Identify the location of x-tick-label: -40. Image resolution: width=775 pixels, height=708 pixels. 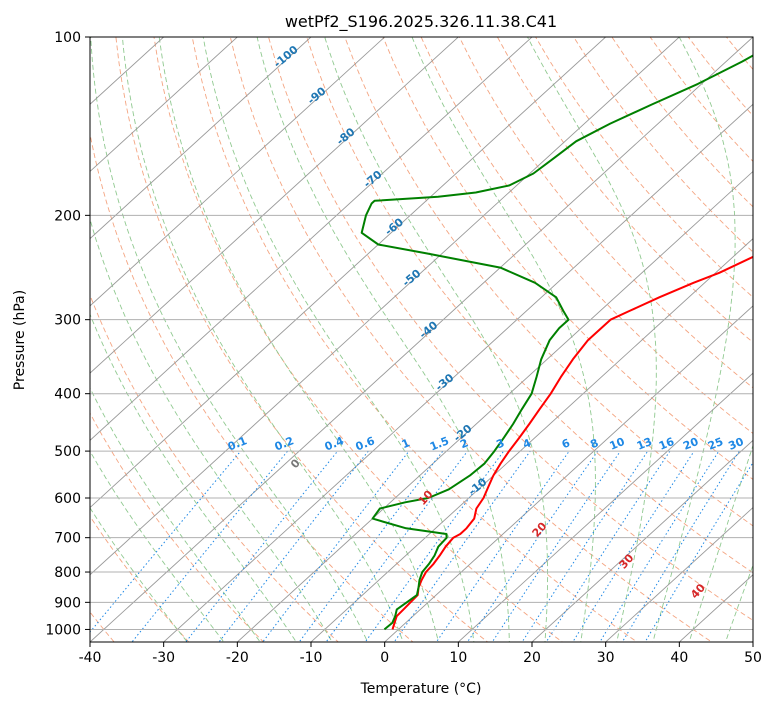
(90, 658).